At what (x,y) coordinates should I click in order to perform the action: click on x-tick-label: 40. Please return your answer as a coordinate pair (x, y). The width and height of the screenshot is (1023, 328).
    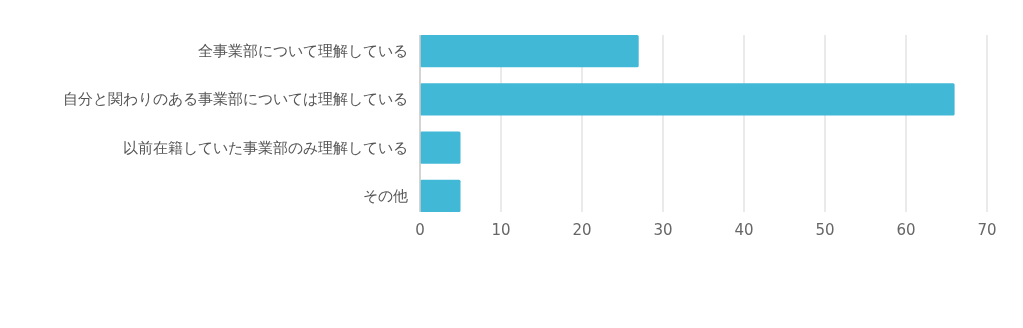
    Looking at the image, I should click on (744, 230).